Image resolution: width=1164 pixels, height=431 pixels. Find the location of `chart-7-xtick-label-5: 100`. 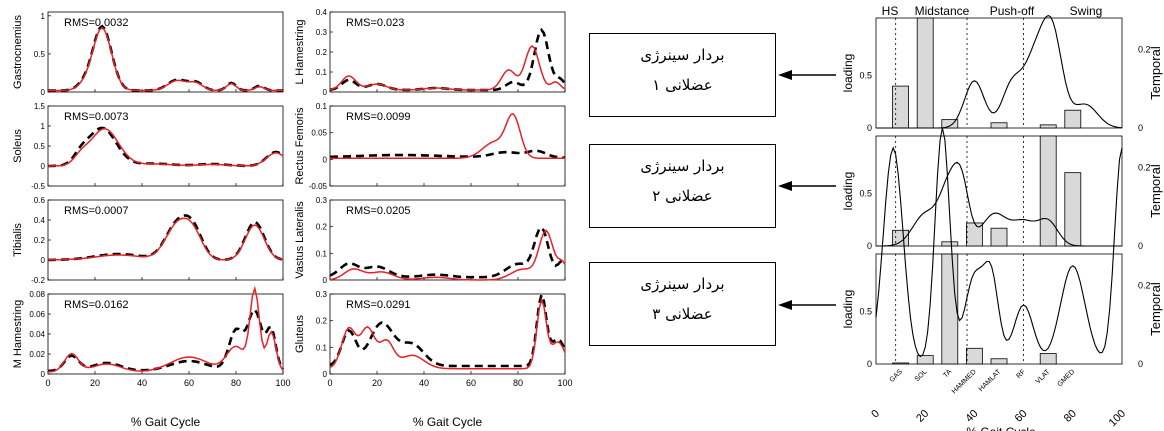

chart-7-xtick-label-5: 100 is located at coordinates (282, 383).